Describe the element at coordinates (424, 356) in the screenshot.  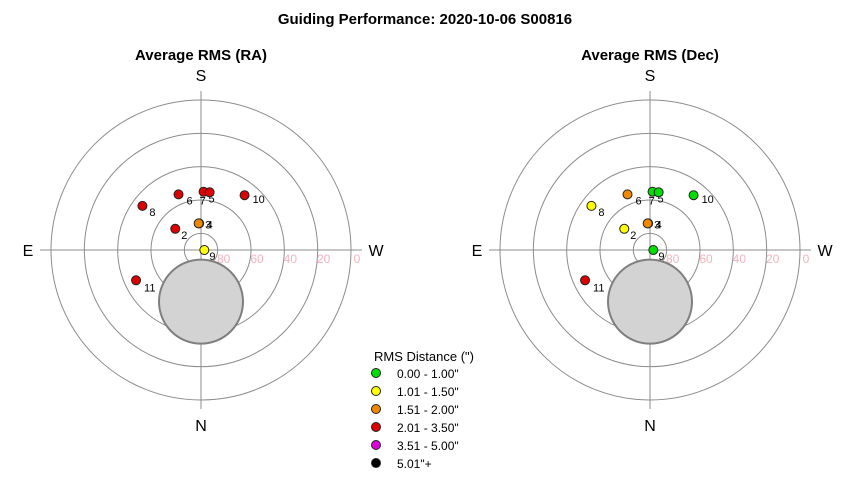
I see `legend-title: RMS Distance (")` at that location.